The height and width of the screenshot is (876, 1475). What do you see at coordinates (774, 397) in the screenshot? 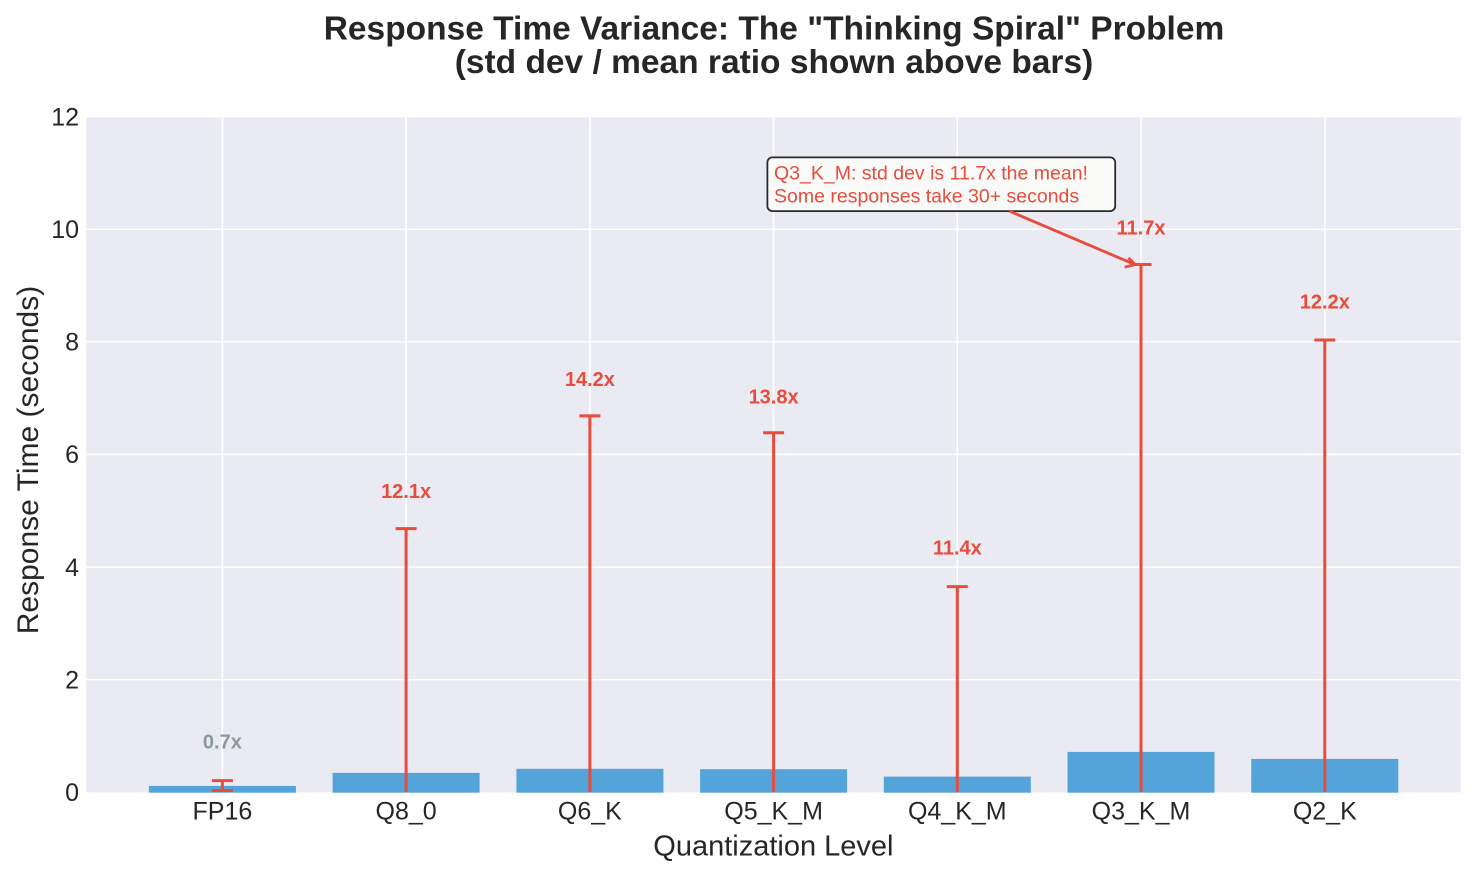
I see `svg-text: 13.8x` at bounding box center [774, 397].